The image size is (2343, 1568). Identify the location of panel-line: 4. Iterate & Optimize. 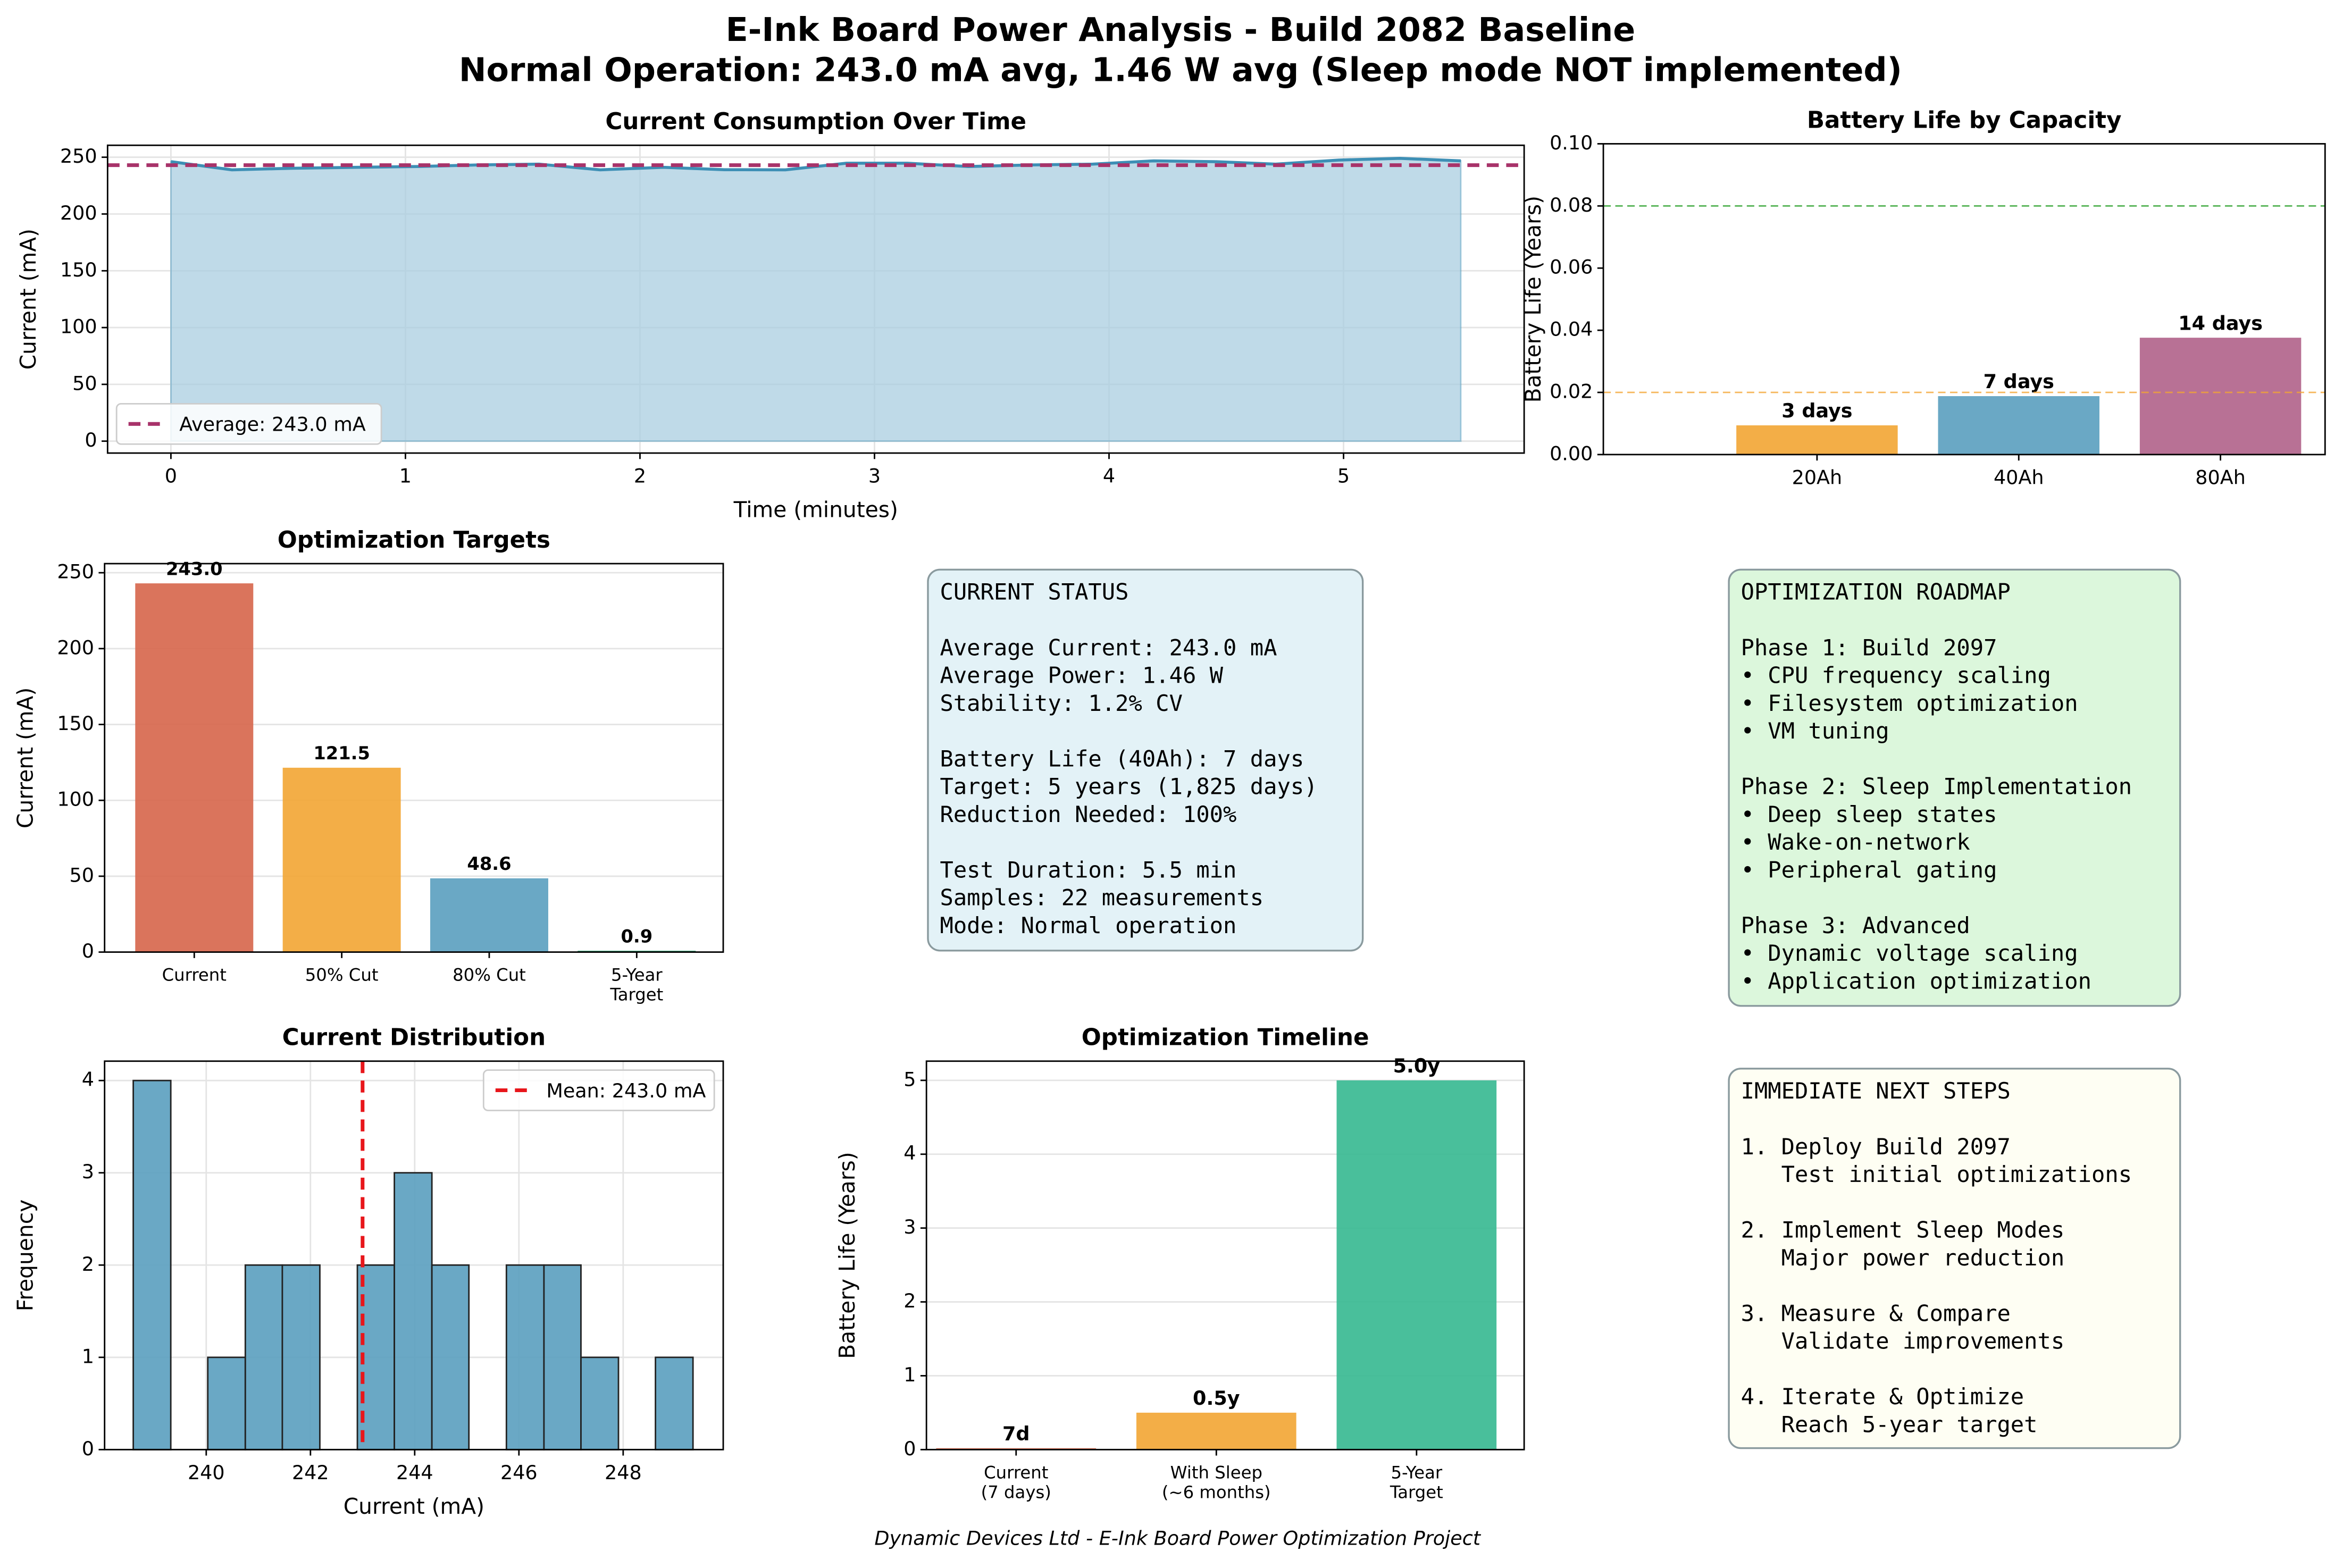
(1882, 1397).